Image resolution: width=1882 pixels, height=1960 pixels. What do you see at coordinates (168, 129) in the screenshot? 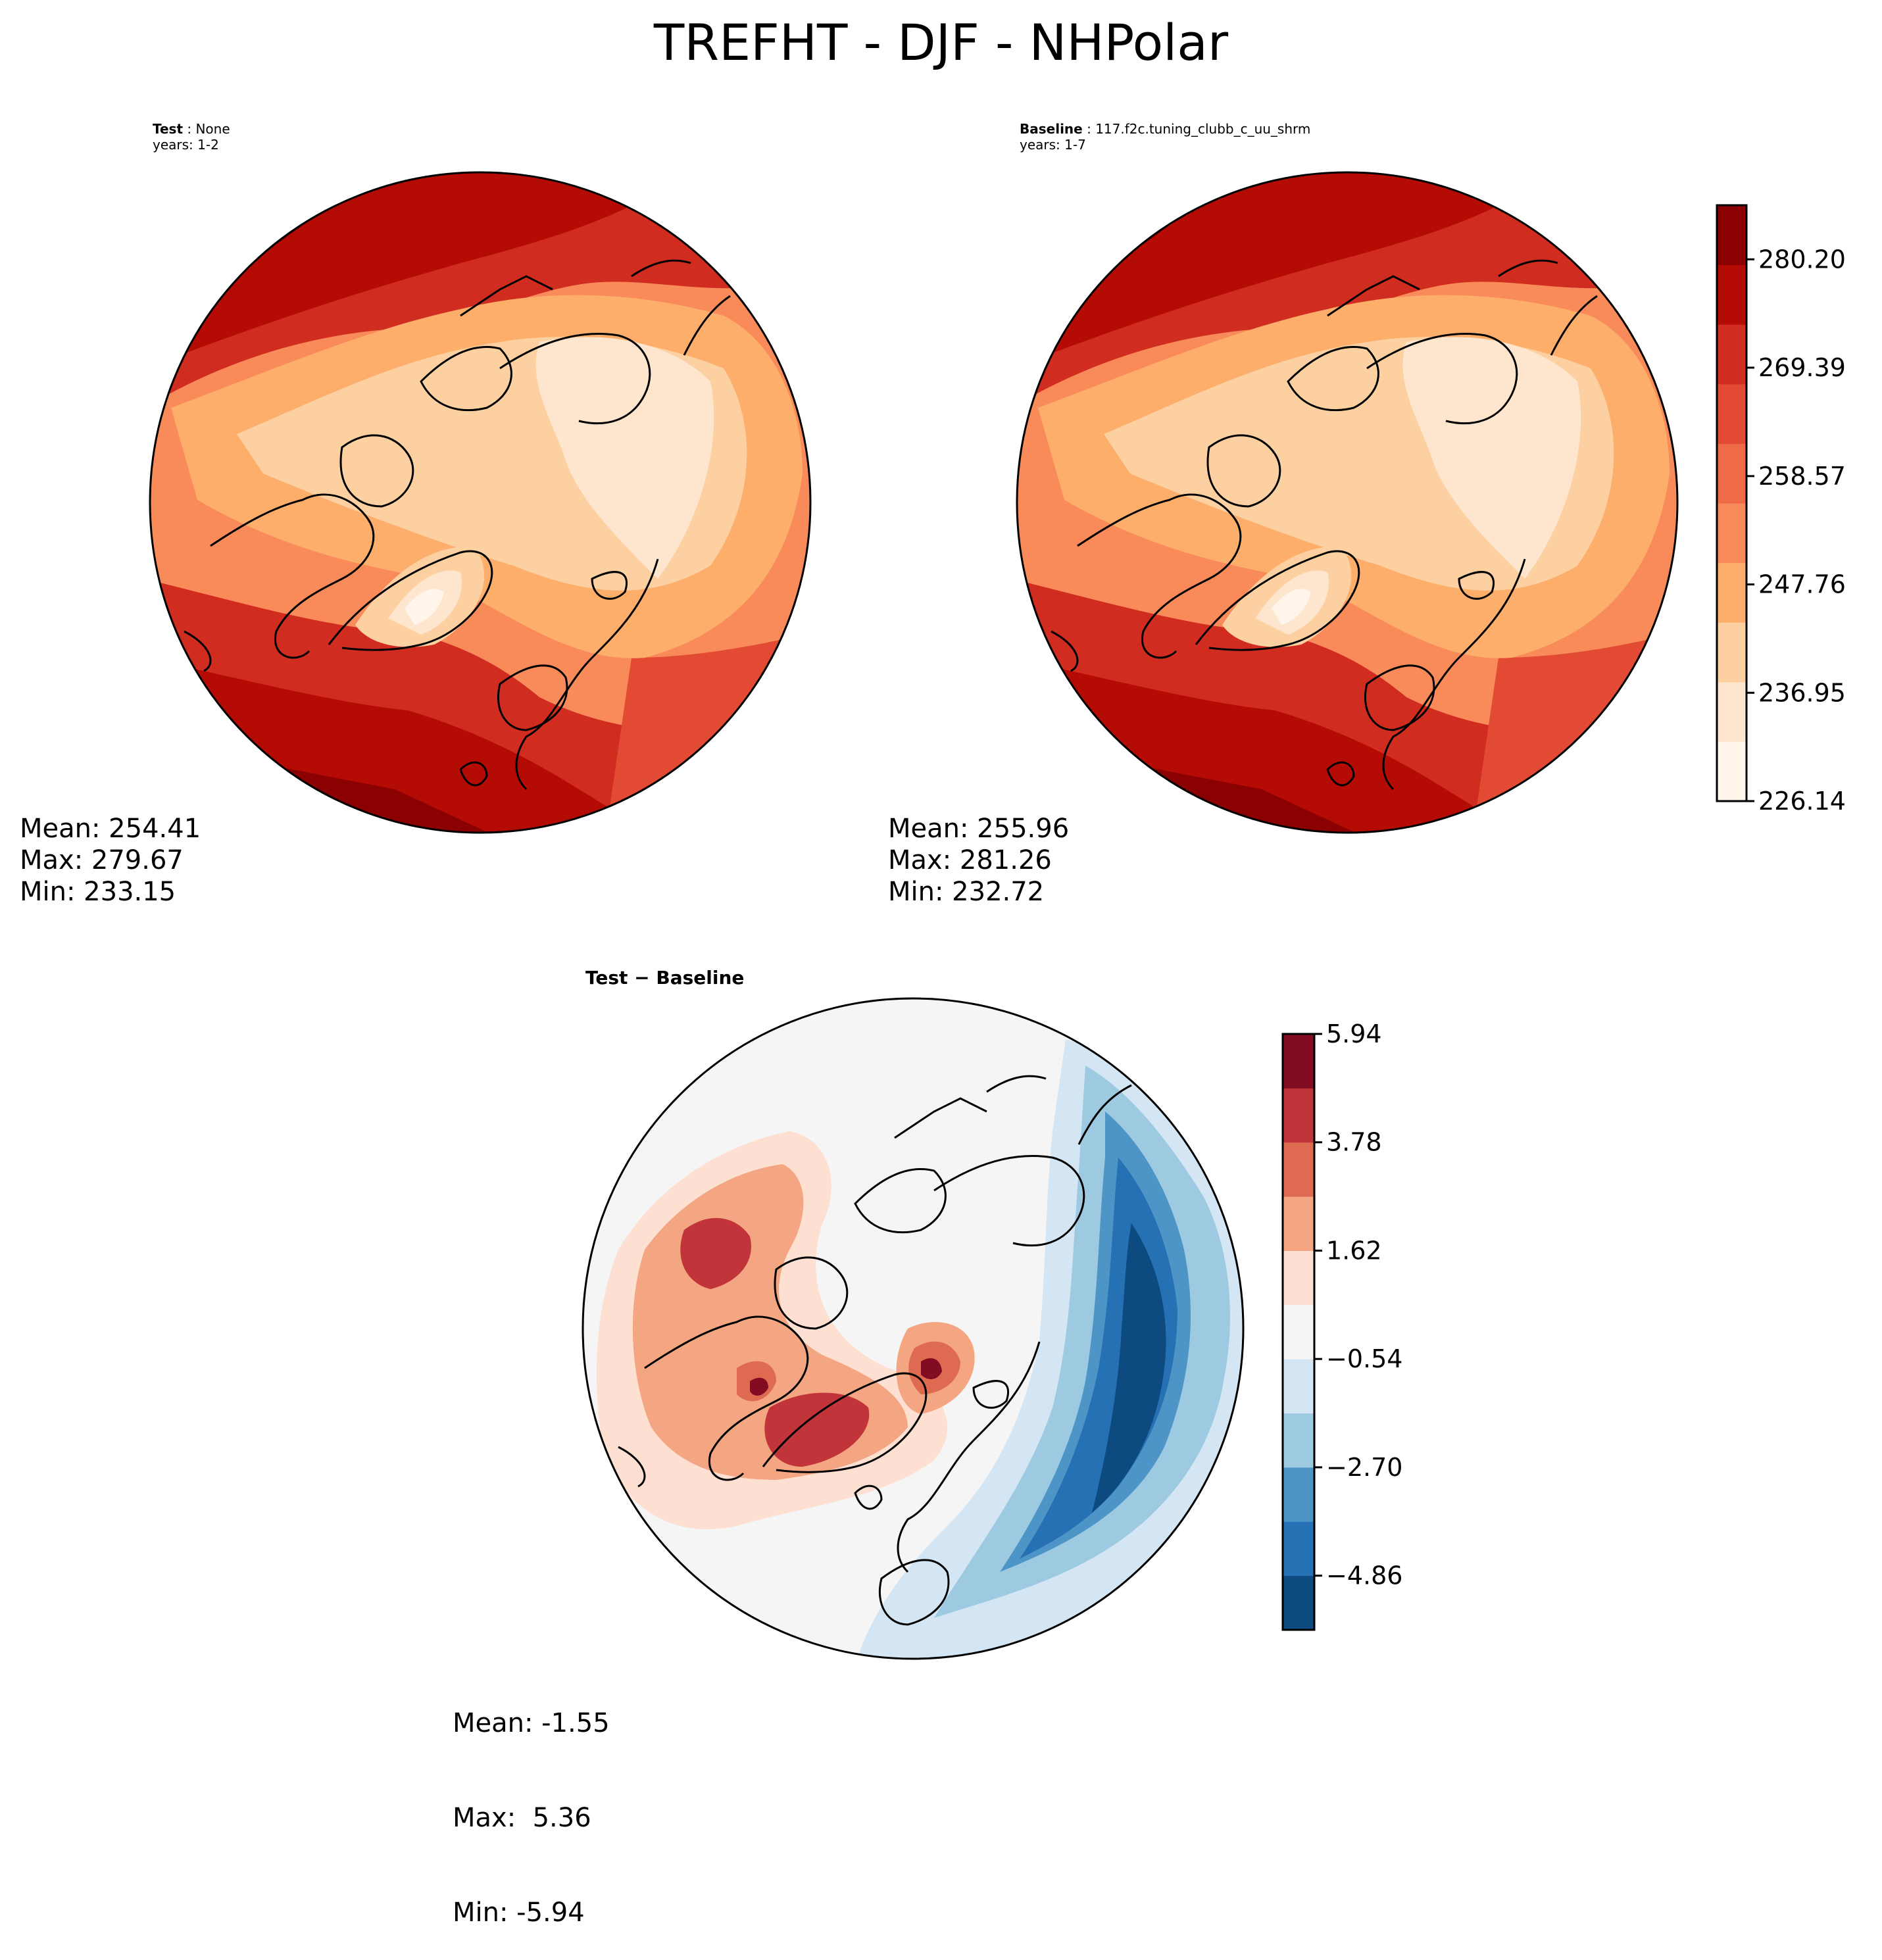
I see `test-name: Test` at bounding box center [168, 129].